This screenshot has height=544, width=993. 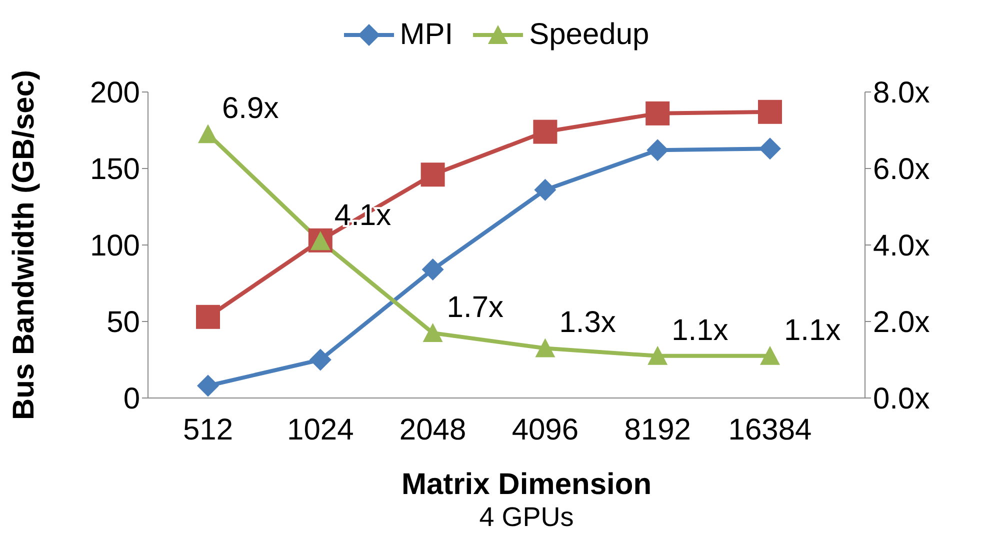 I want to click on x-tick-label: 512, so click(x=208, y=429).